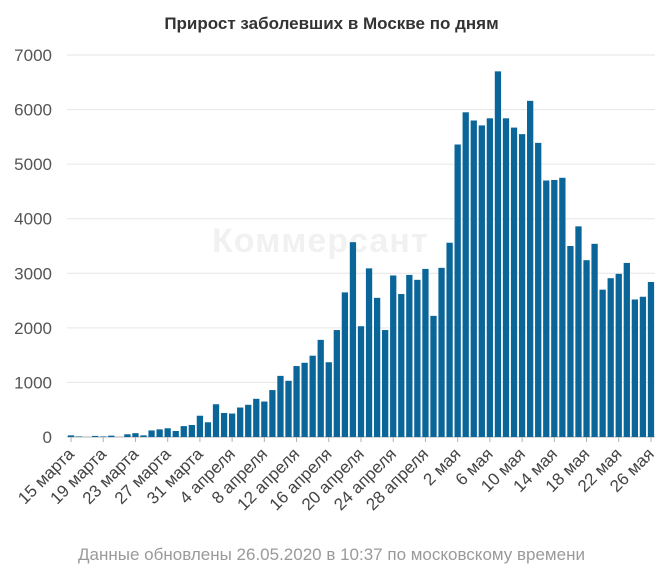 The width and height of the screenshot is (663, 569). Describe the element at coordinates (570, 341) in the screenshot. I see `bar: 16 мая: 3500` at that location.